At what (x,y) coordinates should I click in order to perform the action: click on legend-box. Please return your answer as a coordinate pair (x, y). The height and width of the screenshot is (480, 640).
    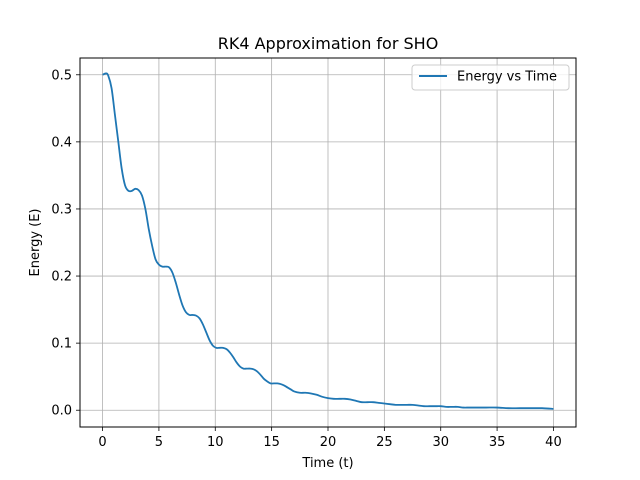
    Looking at the image, I should click on (490, 77).